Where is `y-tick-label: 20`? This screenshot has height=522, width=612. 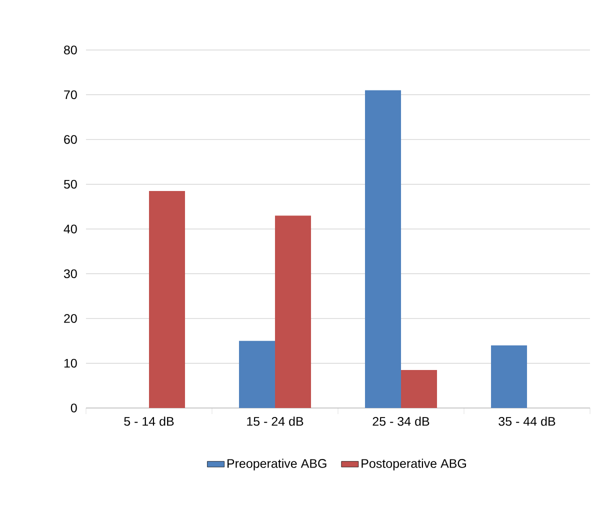
y-tick-label: 20 is located at coordinates (70, 318).